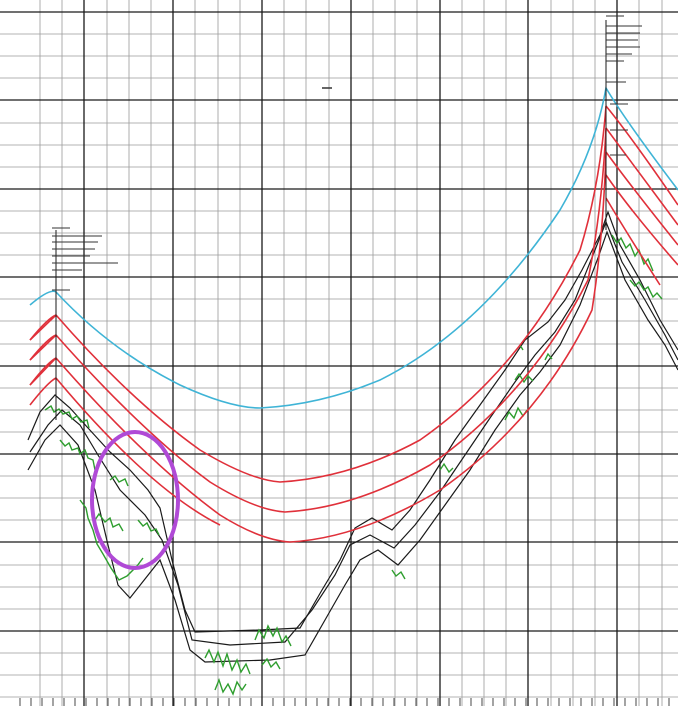 The image size is (678, 706). Describe the element at coordinates (43, 350) in the screenshot. I see `red-cable-left-span` at that location.